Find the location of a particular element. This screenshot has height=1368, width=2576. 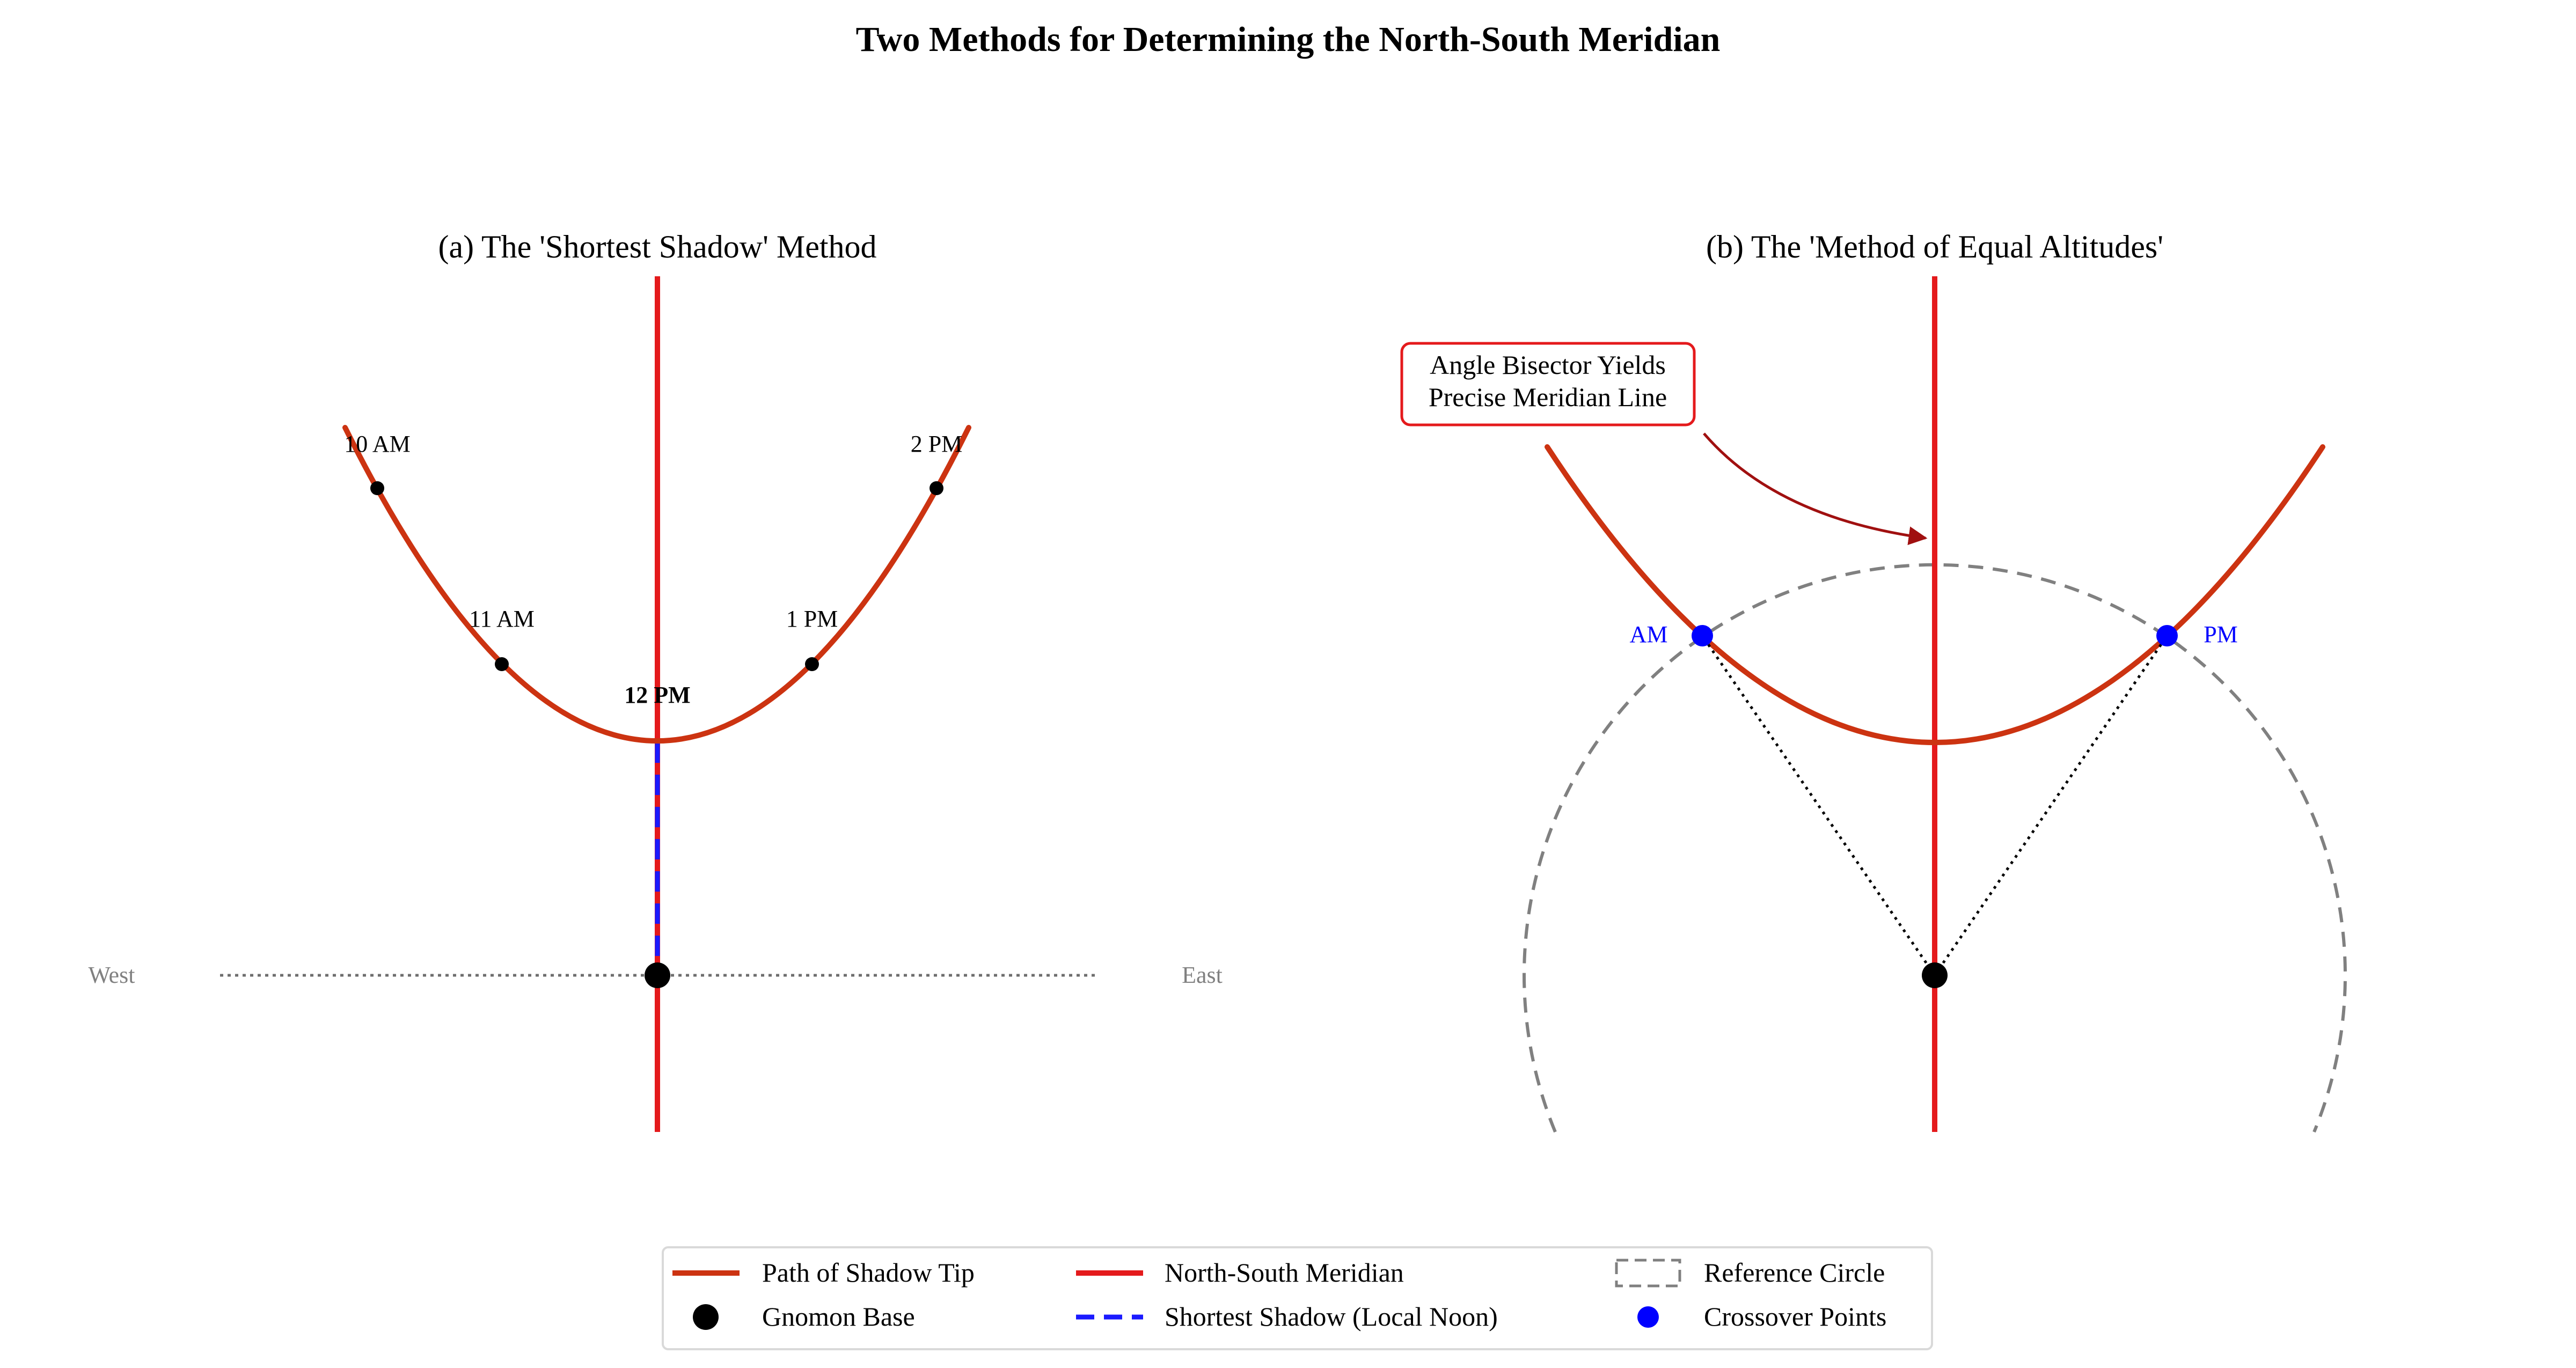

gnomon-base-b is located at coordinates (1935, 975).